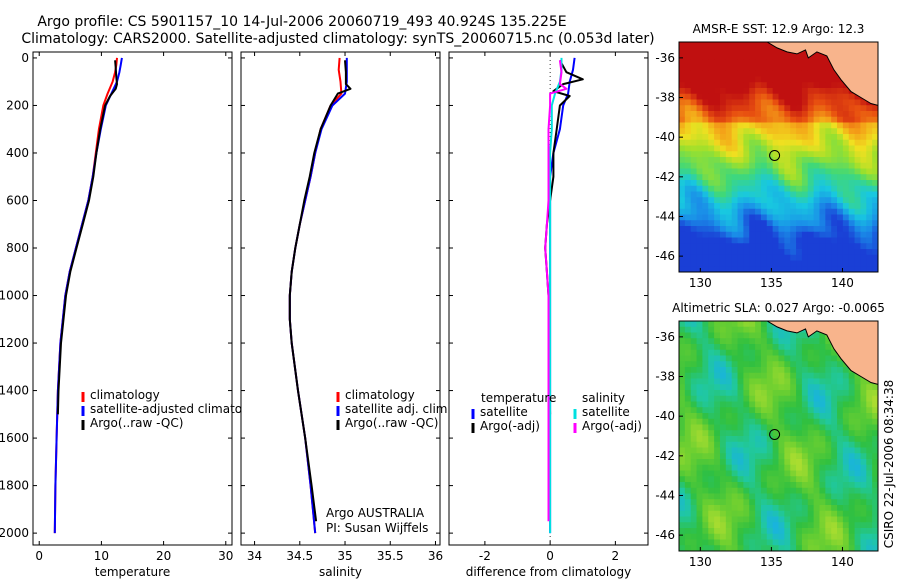 This screenshot has width=900, height=580. Describe the element at coordinates (778, 436) in the screenshot. I see `sla-map-frame` at that location.